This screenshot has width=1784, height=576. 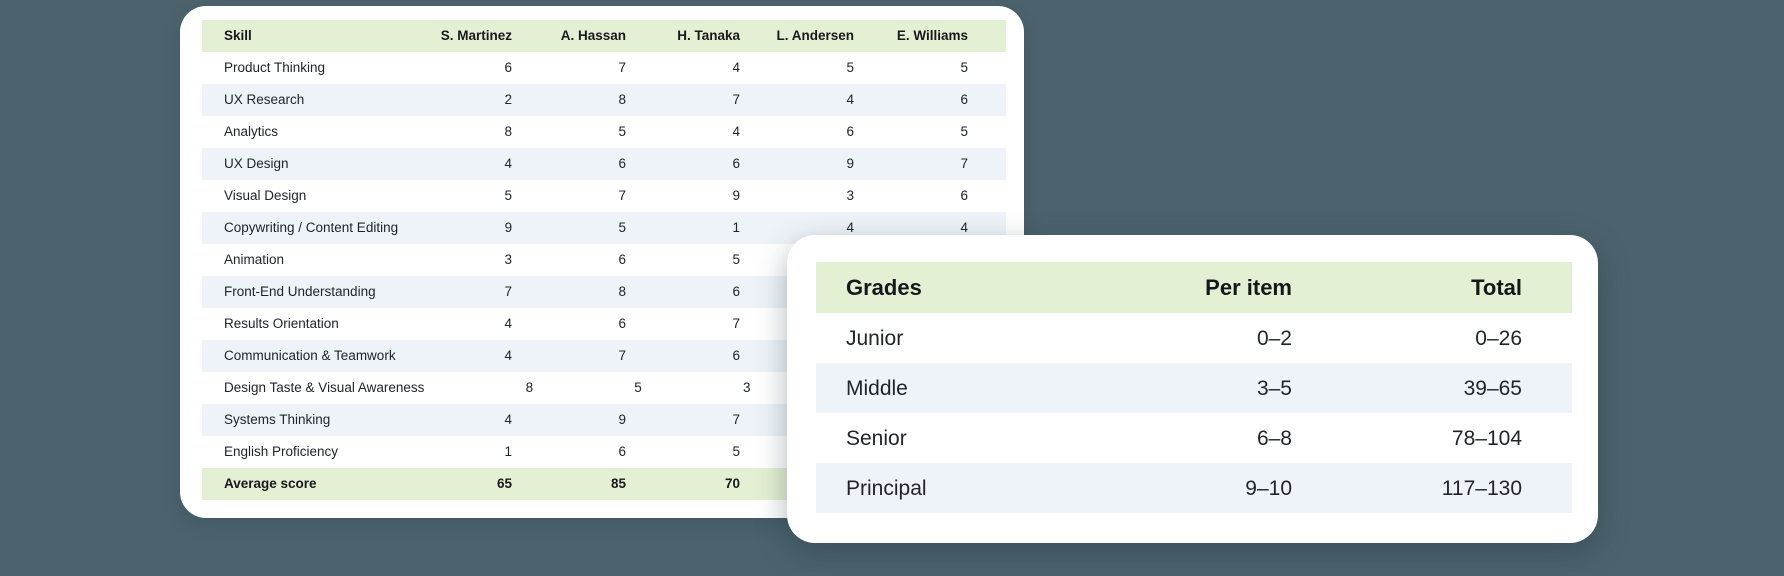 I want to click on grade-row: Senior 6–8 78–104, so click(x=1194, y=438).